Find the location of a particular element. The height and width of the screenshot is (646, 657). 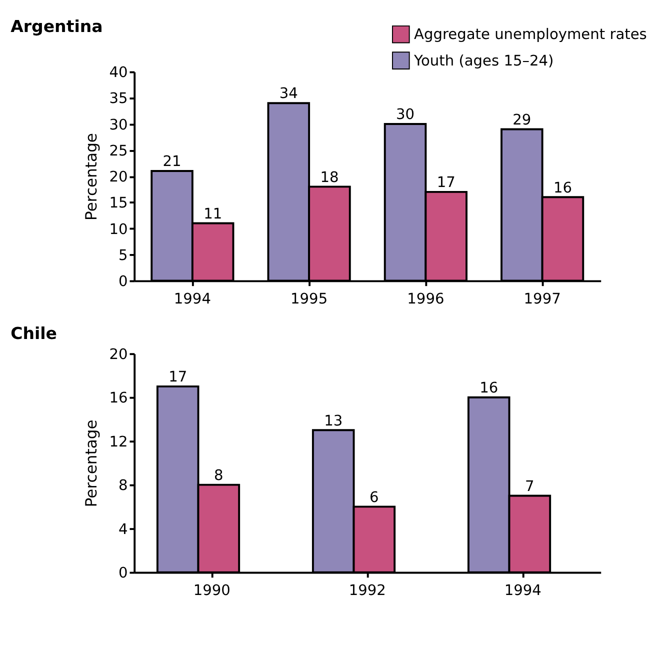

data-label: 7 is located at coordinates (529, 486).